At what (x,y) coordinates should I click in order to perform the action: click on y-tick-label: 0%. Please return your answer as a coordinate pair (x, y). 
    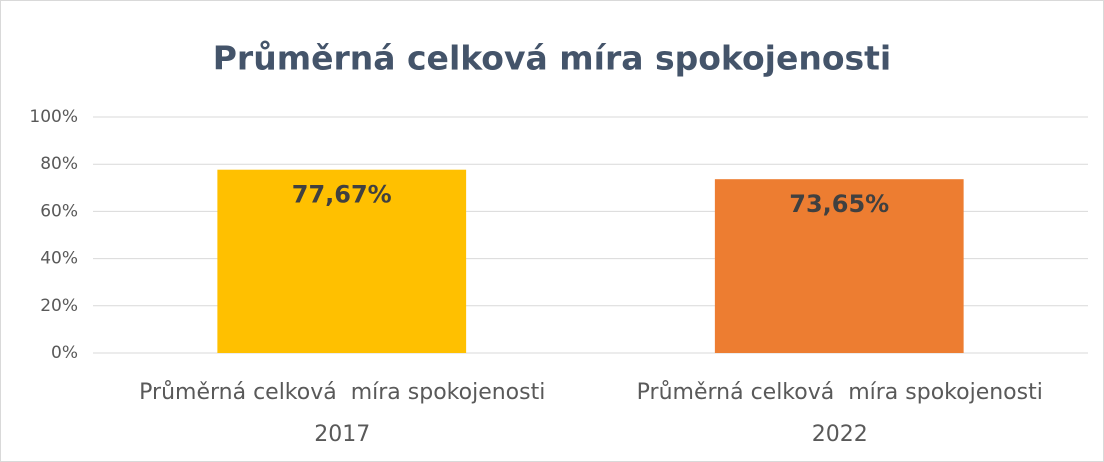
    Looking at the image, I should click on (64, 353).